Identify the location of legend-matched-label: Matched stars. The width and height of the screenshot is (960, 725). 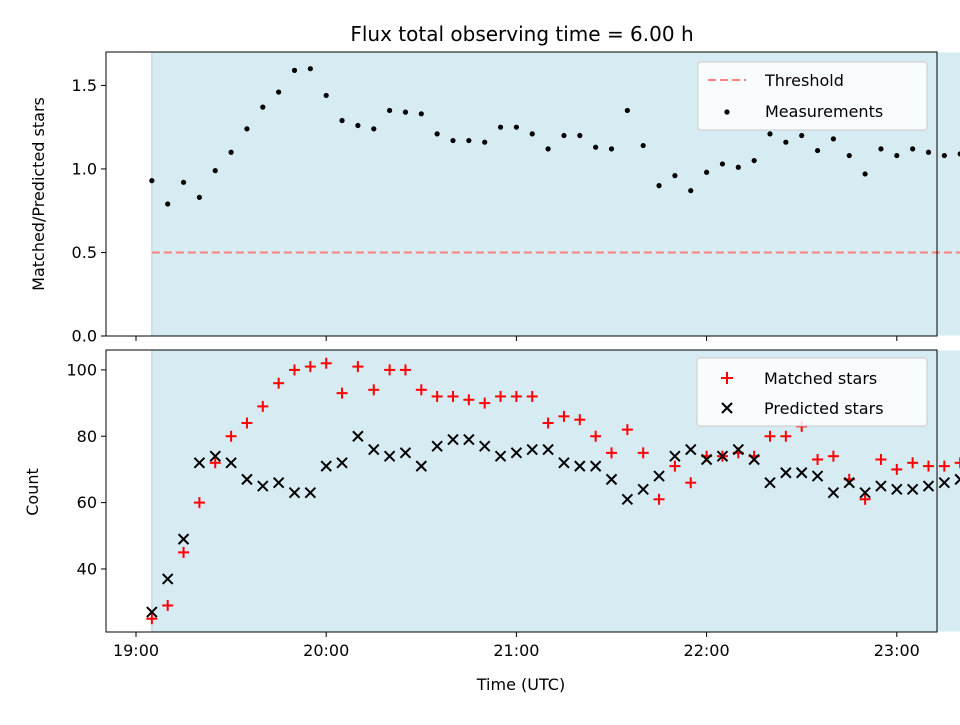
(820, 378).